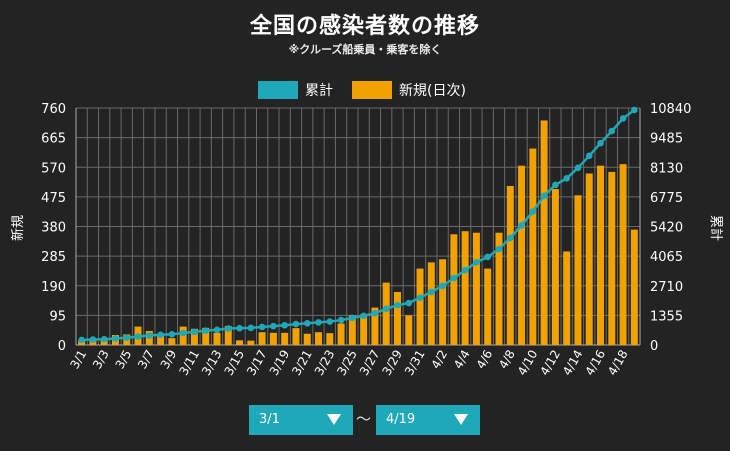 The image size is (730, 451). Describe the element at coordinates (57, 316) in the screenshot. I see `y-left-tick-label: 95` at that location.